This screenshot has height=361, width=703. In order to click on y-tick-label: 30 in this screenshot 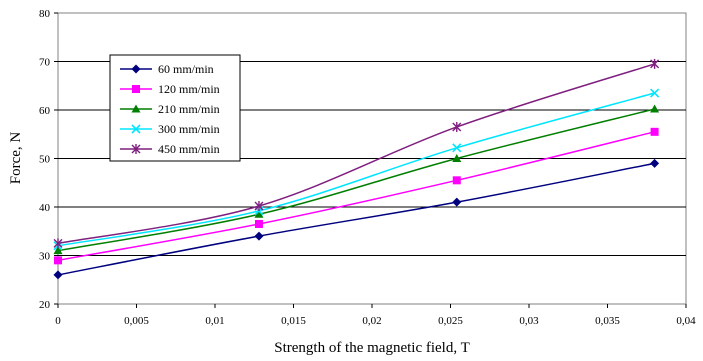, I will do `click(45, 257)`.